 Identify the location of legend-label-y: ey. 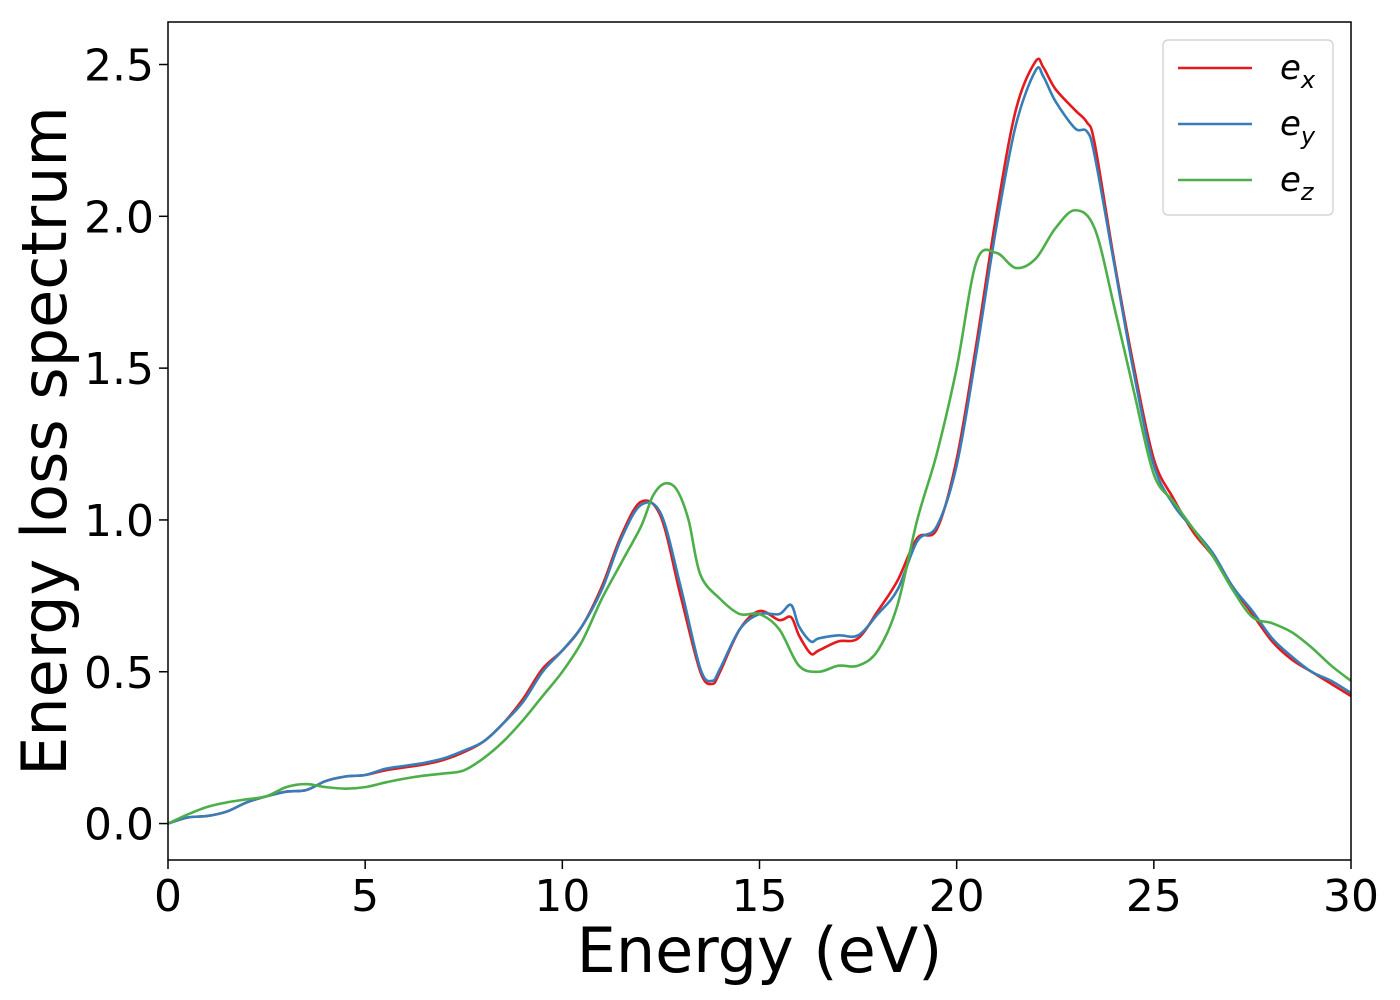
(1298, 127).